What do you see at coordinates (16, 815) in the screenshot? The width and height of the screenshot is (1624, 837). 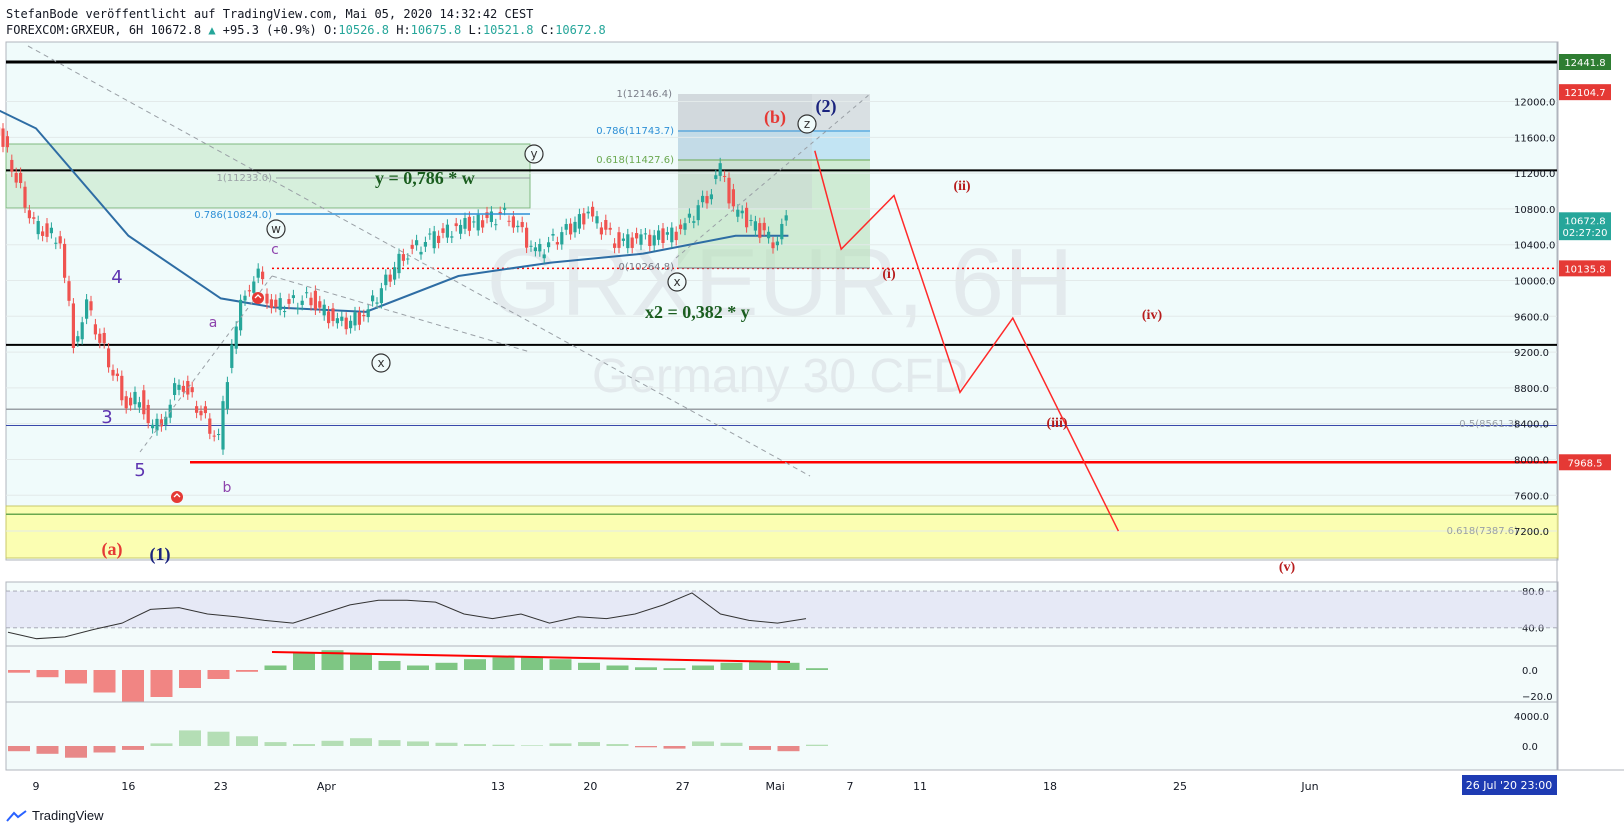 I see `tradingview-logo-icon` at bounding box center [16, 815].